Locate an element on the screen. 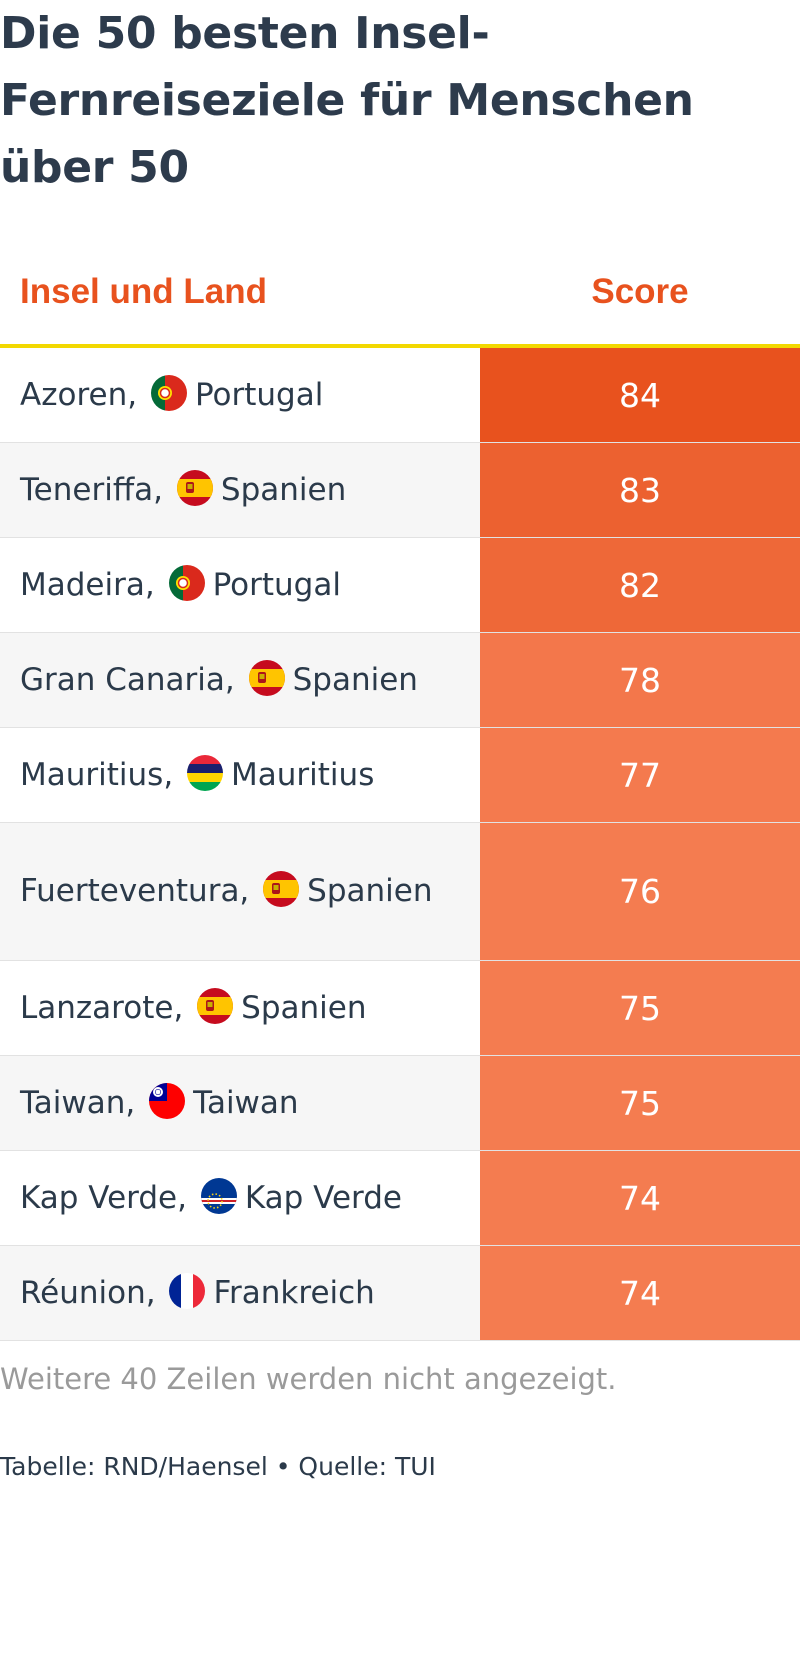  france-flag-icon is located at coordinates (187, 1290).